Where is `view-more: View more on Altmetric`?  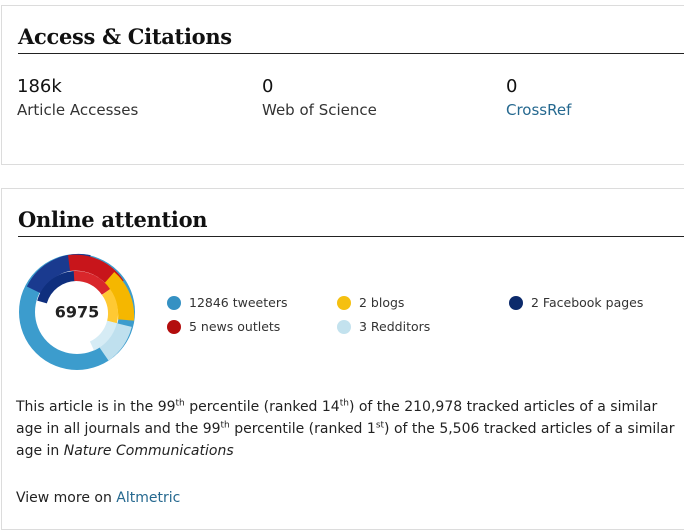 view-more: View more on Altmetric is located at coordinates (98, 498).